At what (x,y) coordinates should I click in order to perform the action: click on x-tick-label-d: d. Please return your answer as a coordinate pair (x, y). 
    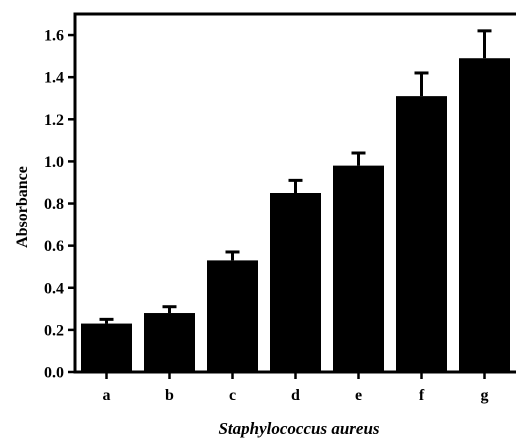
    Looking at the image, I should click on (295, 395).